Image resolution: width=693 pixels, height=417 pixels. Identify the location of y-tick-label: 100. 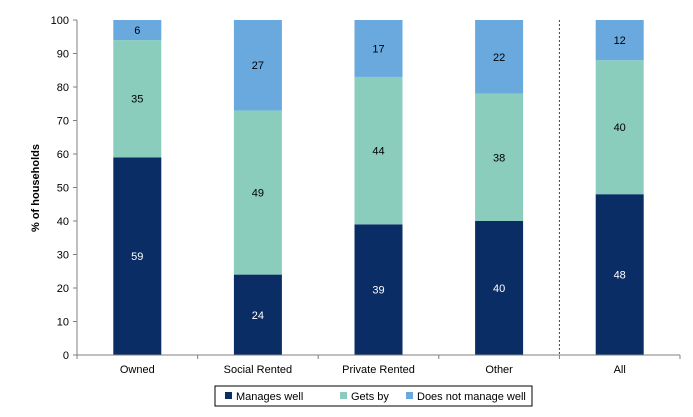
(60, 21).